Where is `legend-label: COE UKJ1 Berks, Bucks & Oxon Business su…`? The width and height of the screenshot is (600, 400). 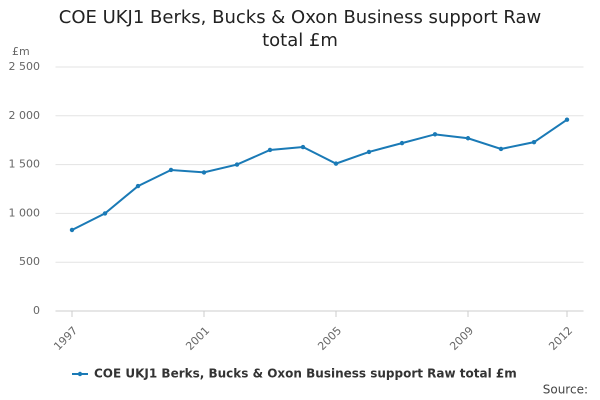
legend-label: COE UKJ1 Berks, Bucks & Oxon Business su… is located at coordinates (305, 374).